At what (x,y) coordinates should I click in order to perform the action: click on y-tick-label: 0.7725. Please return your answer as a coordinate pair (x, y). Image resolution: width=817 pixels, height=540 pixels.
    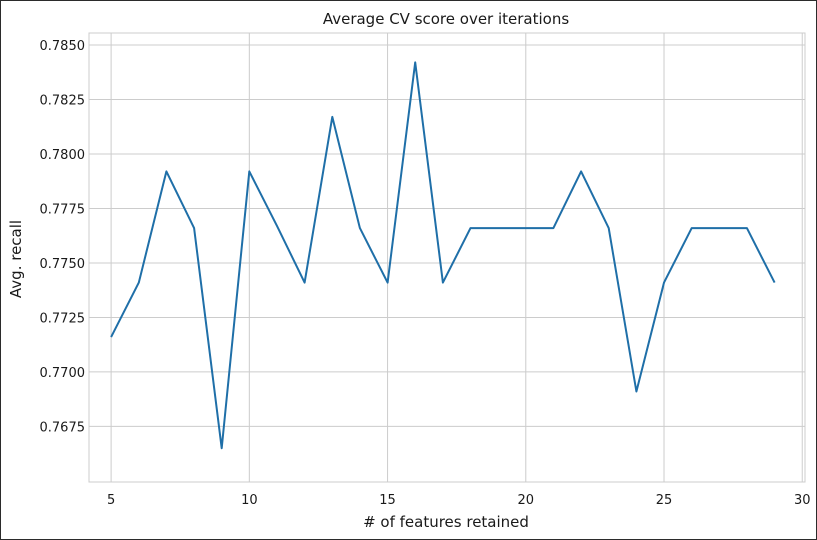
    Looking at the image, I should click on (63, 318).